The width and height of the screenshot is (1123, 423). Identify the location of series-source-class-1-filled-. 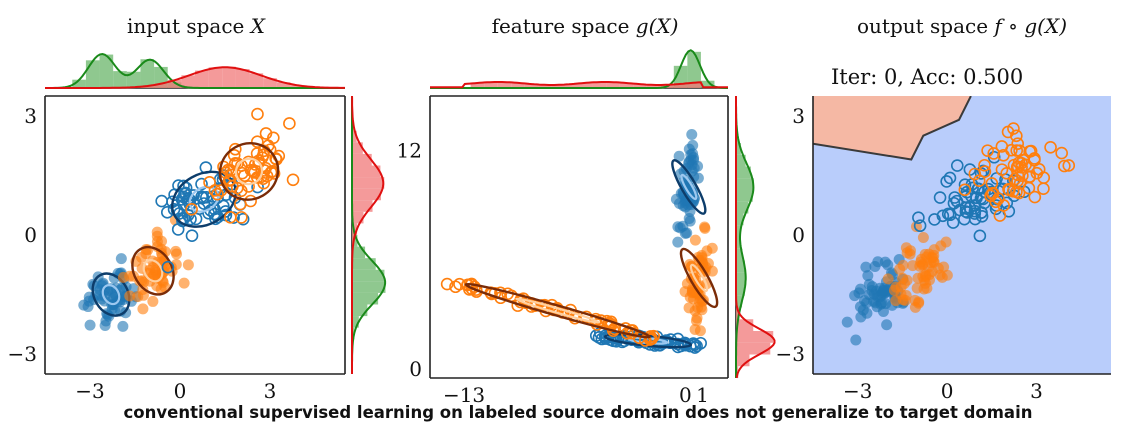
(155, 264).